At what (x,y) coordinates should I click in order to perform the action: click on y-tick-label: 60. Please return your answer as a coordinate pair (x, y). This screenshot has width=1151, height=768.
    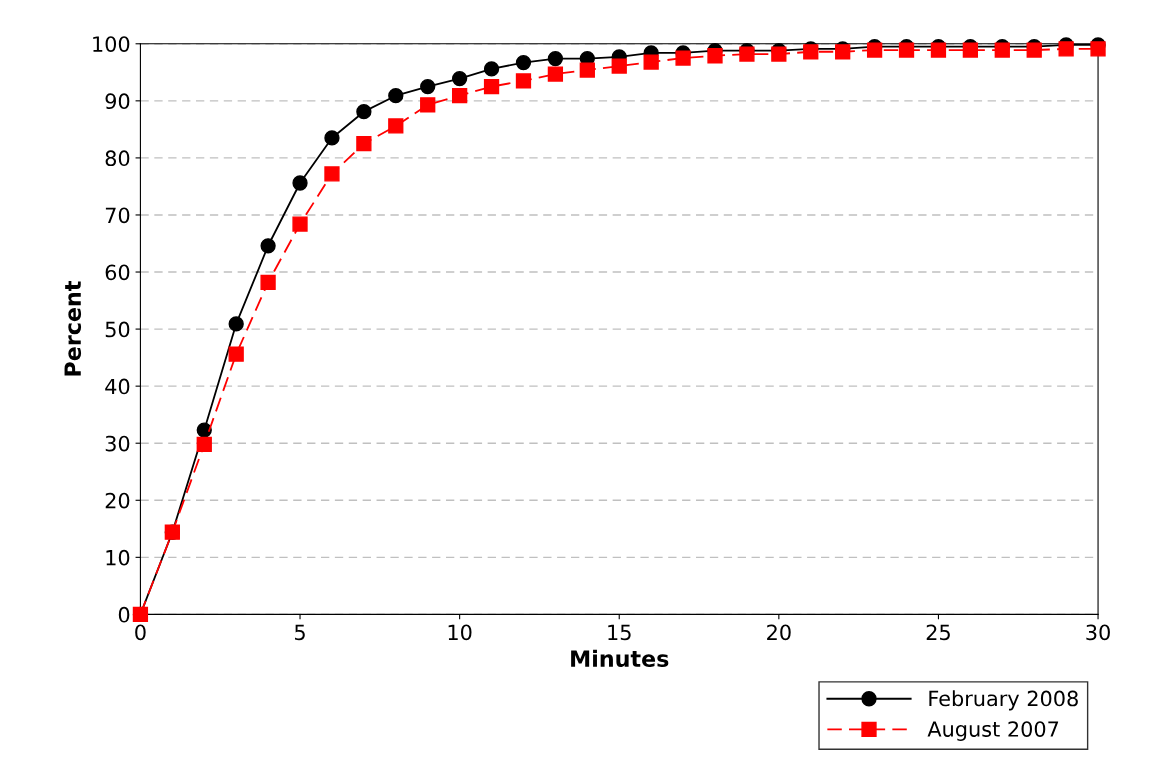
    Looking at the image, I should click on (117, 272).